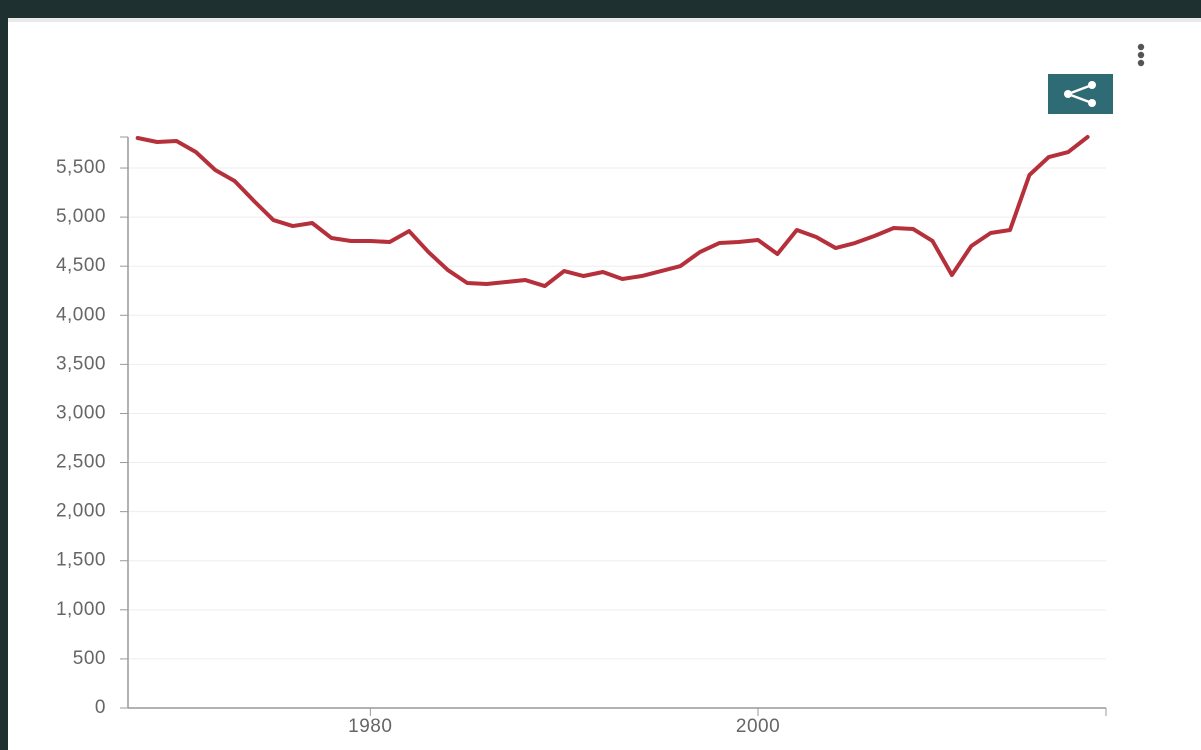 The image size is (1201, 750). What do you see at coordinates (100, 707) in the screenshot?
I see `y-tick-label: 0` at bounding box center [100, 707].